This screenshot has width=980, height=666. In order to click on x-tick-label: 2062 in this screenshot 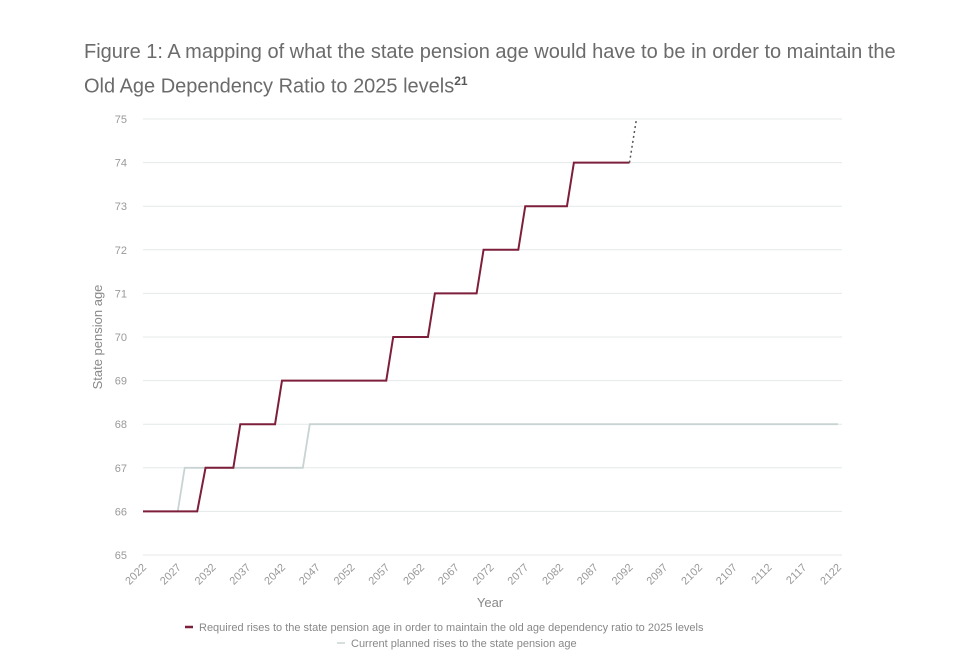, I will do `click(414, 575)`.